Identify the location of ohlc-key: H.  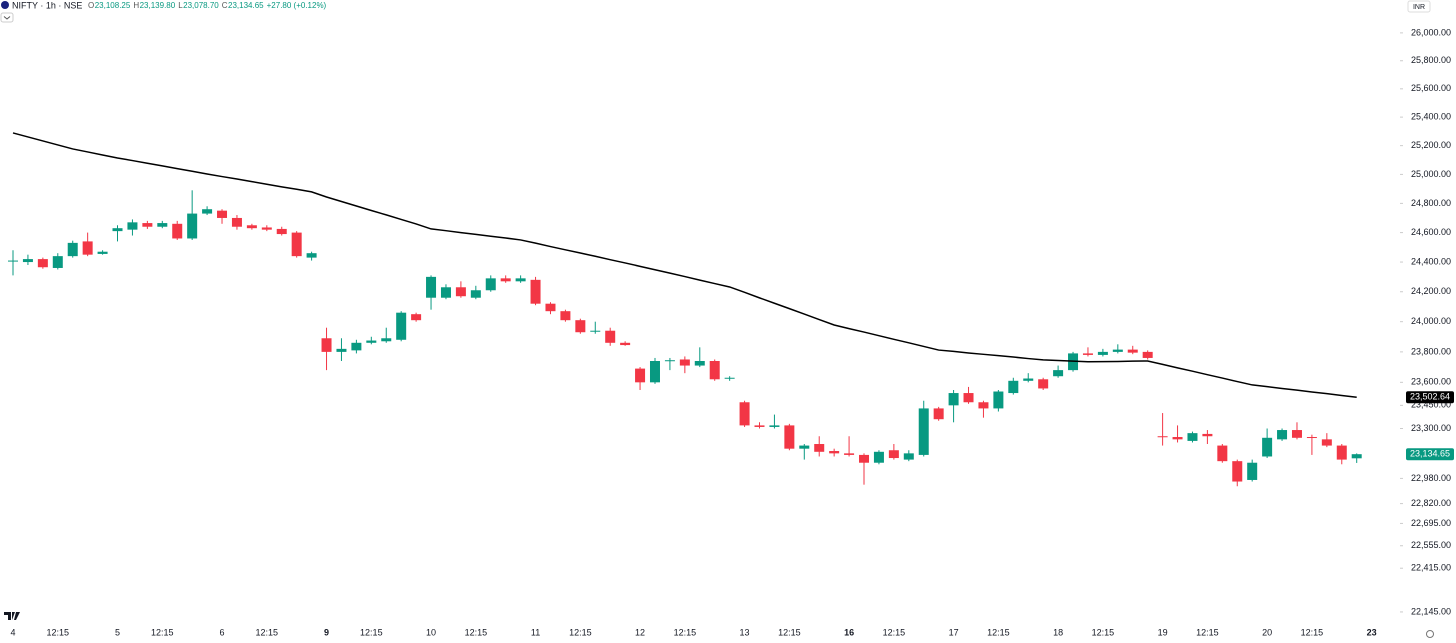
(136, 5).